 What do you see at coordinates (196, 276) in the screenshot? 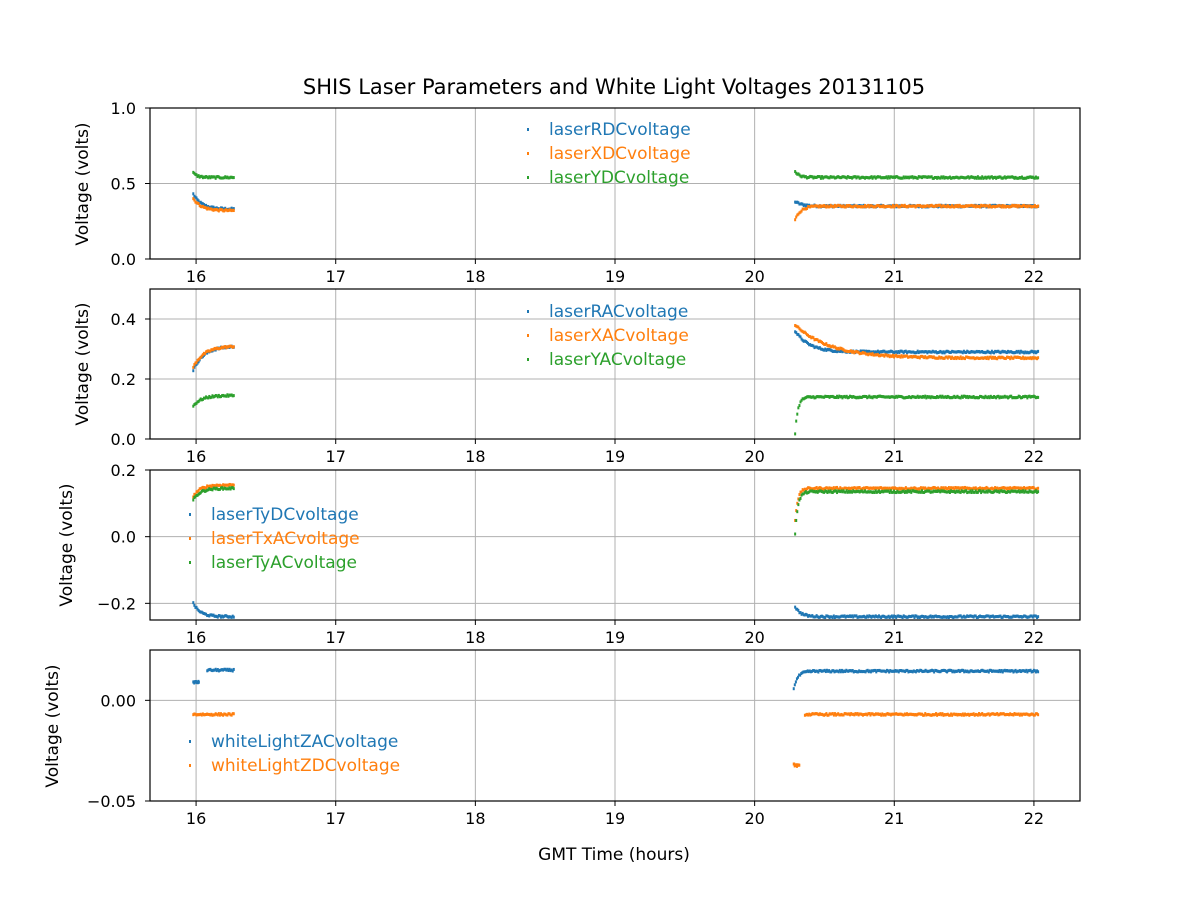
I see `x-tick-label: 16` at bounding box center [196, 276].